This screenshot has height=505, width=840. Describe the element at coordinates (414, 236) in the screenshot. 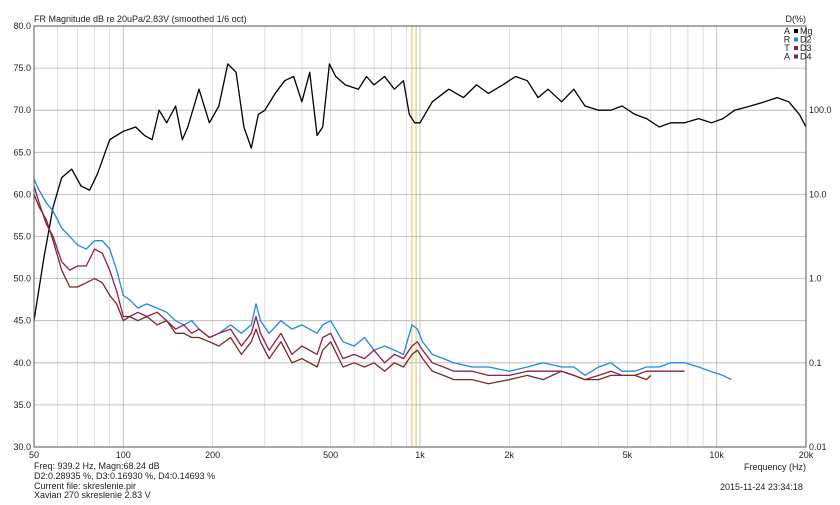

I see `cursor-lines` at that location.